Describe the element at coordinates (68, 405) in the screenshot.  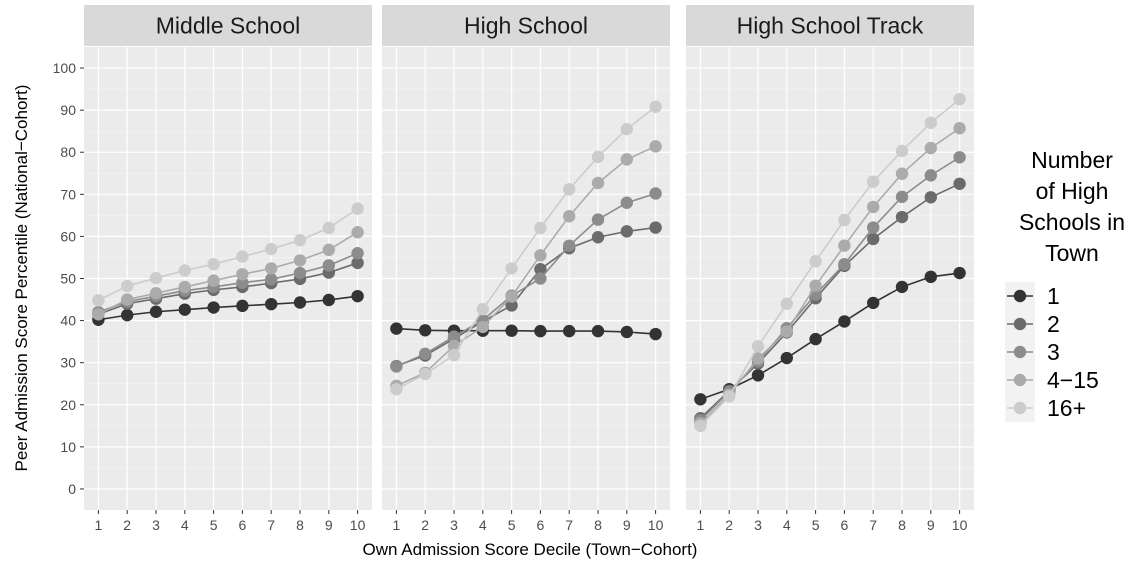
I see `y-tick-label: 20` at that location.